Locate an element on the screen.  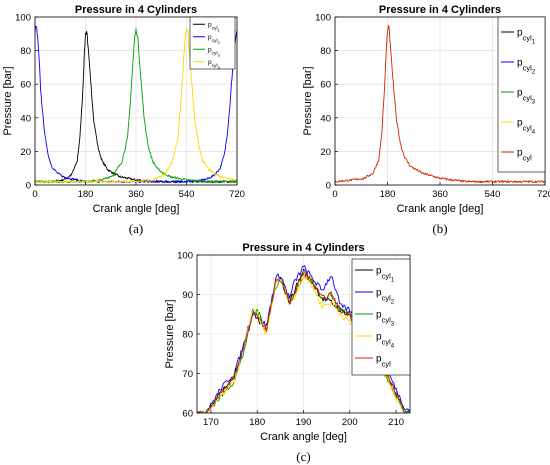
x-tick-label: 210 is located at coordinates (396, 422).